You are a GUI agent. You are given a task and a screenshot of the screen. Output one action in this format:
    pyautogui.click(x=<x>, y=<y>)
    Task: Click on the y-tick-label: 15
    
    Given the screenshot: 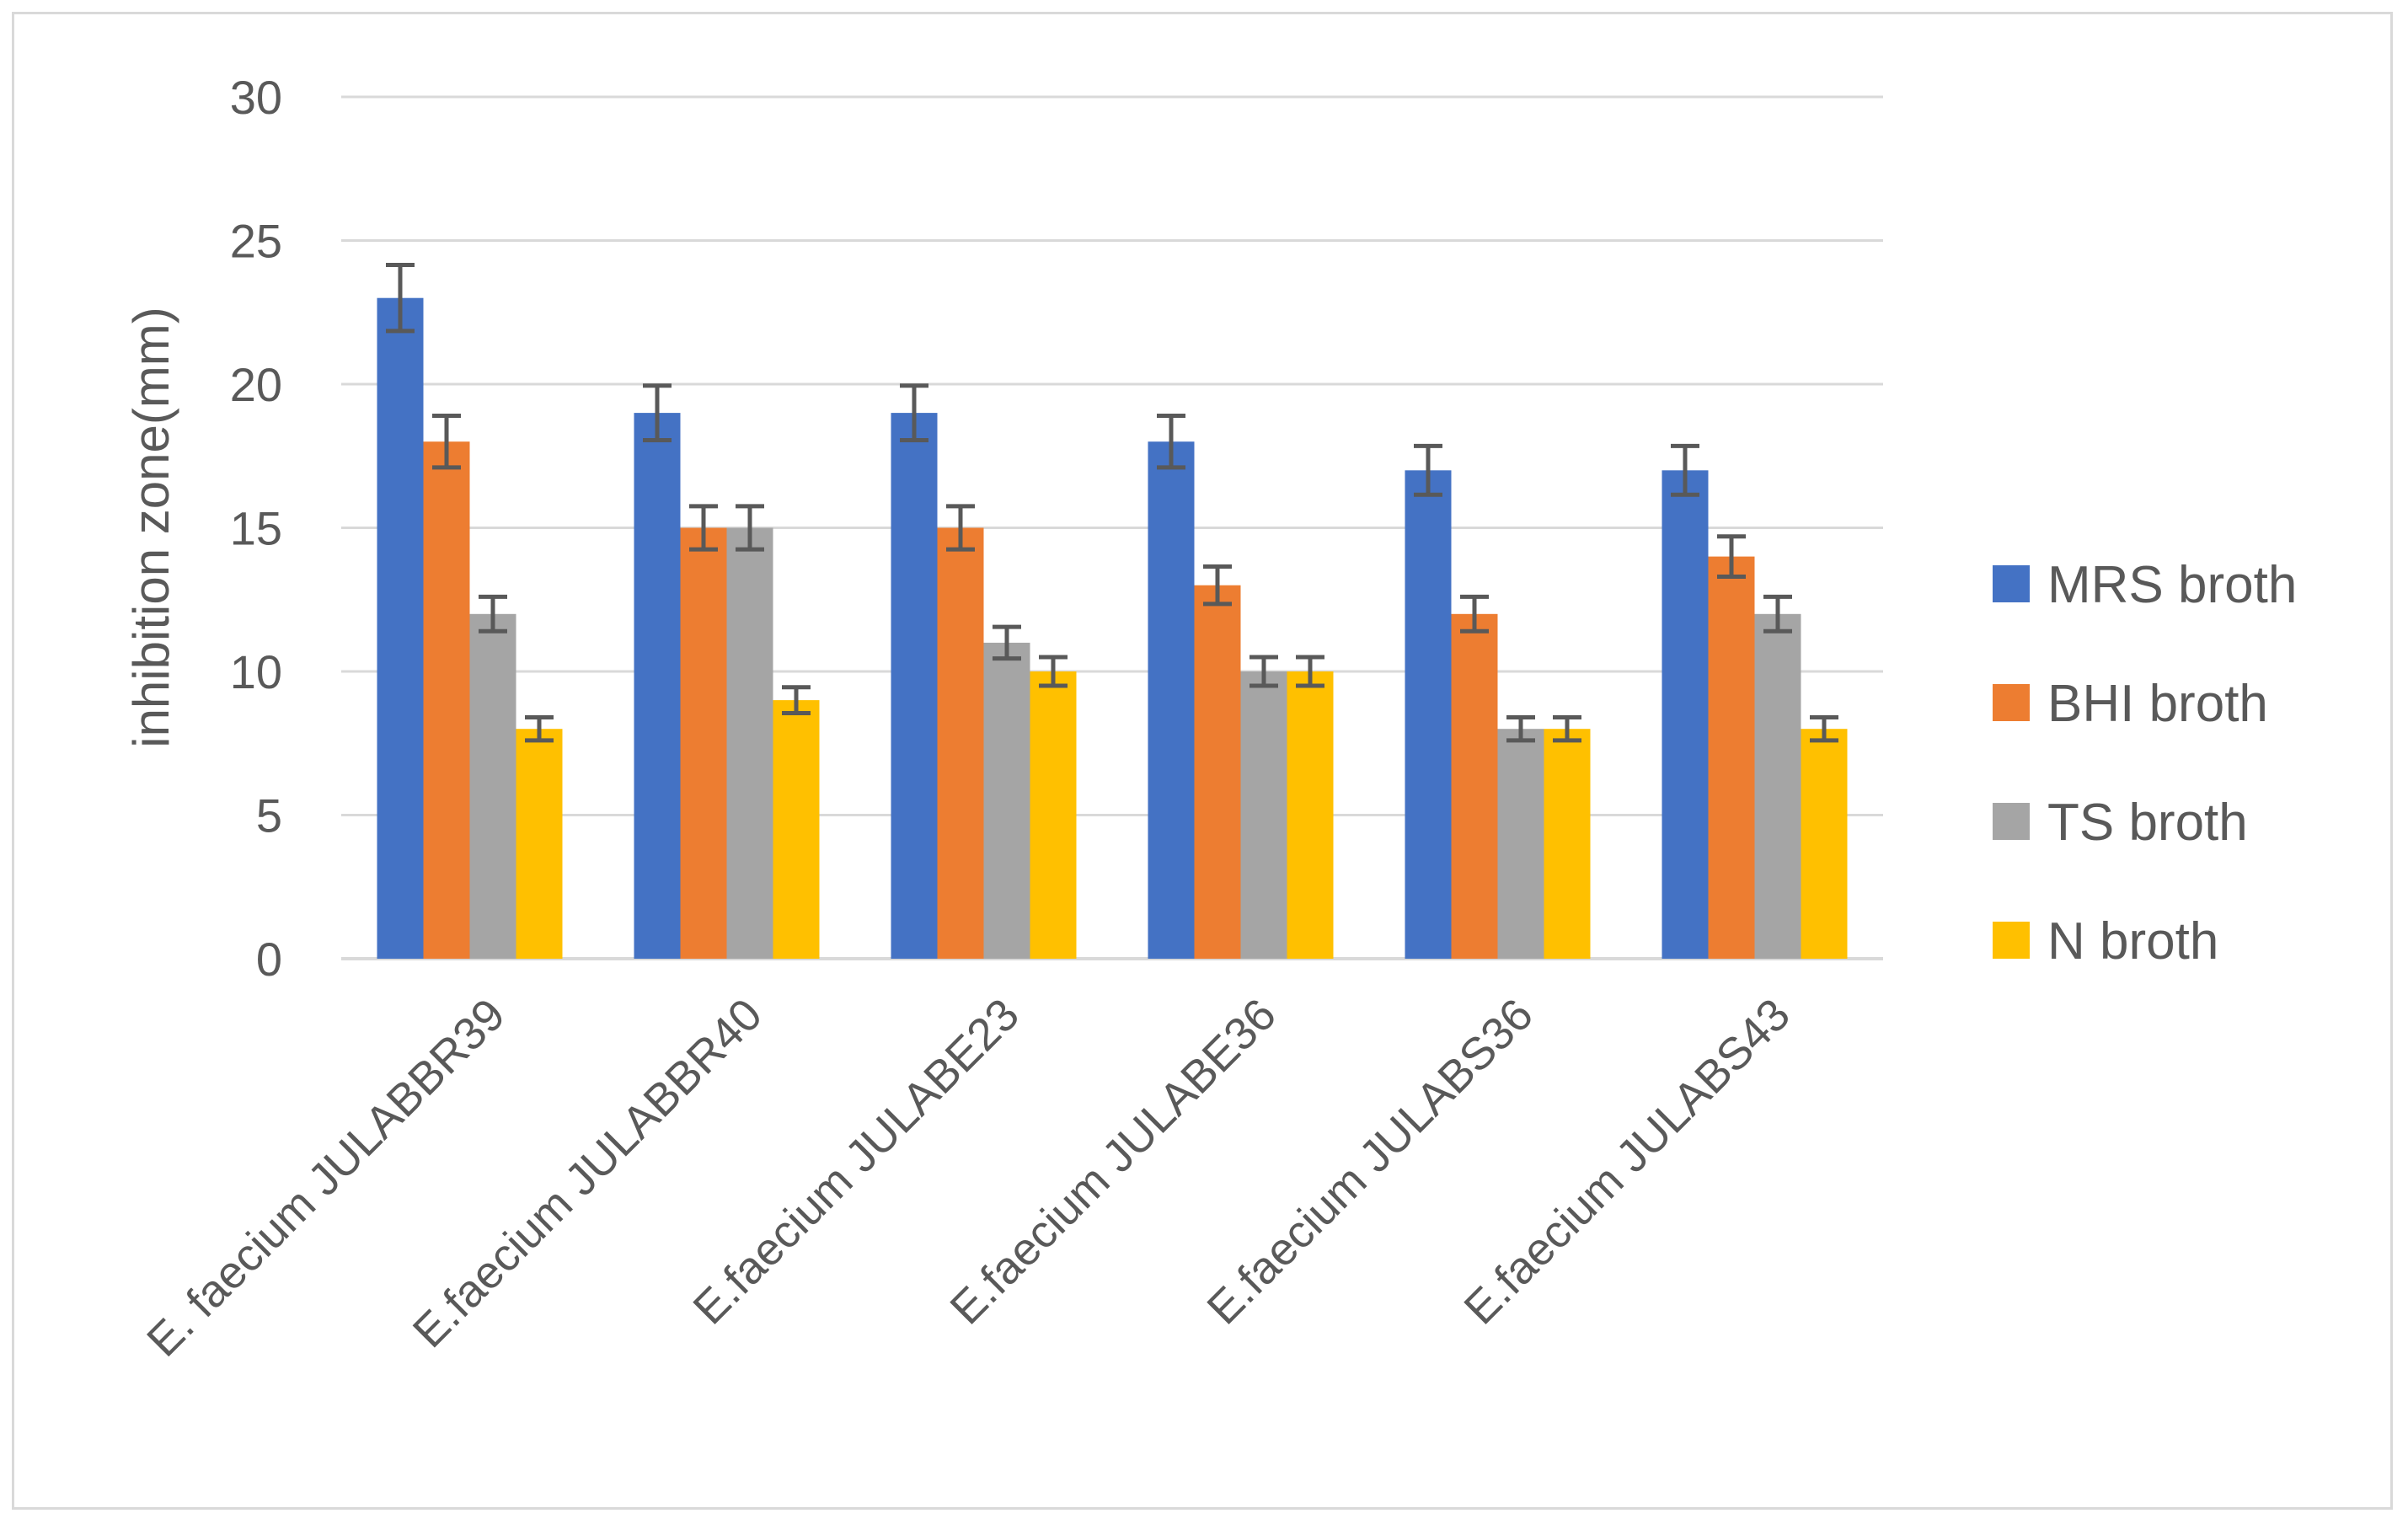 What is the action you would take?
    pyautogui.click(x=256, y=528)
    